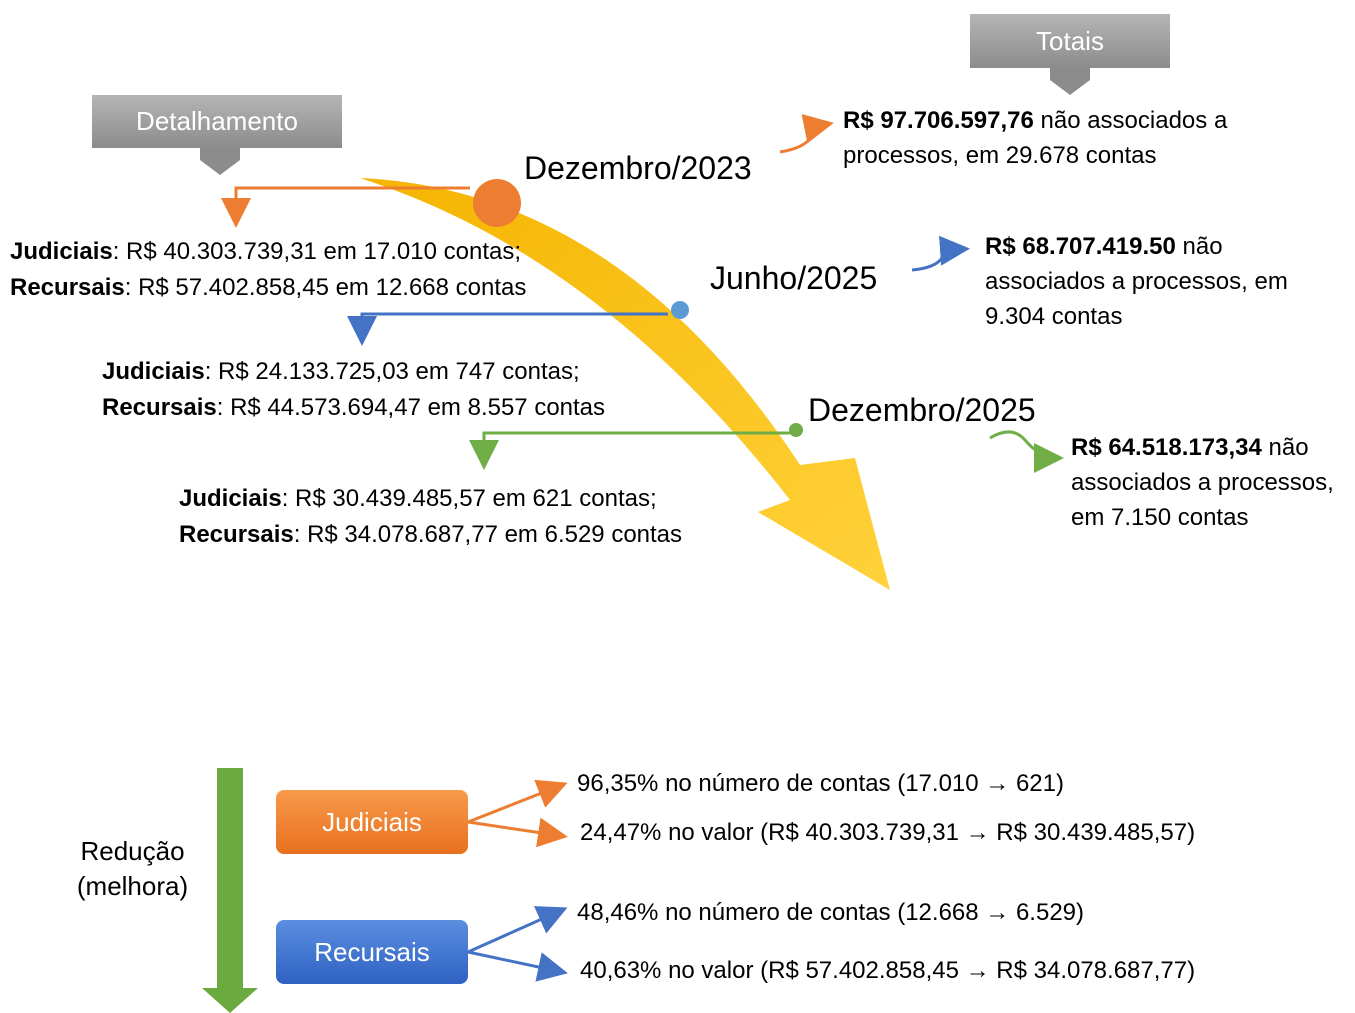 The image size is (1355, 1013). I want to click on recursais-box, so click(372, 952).